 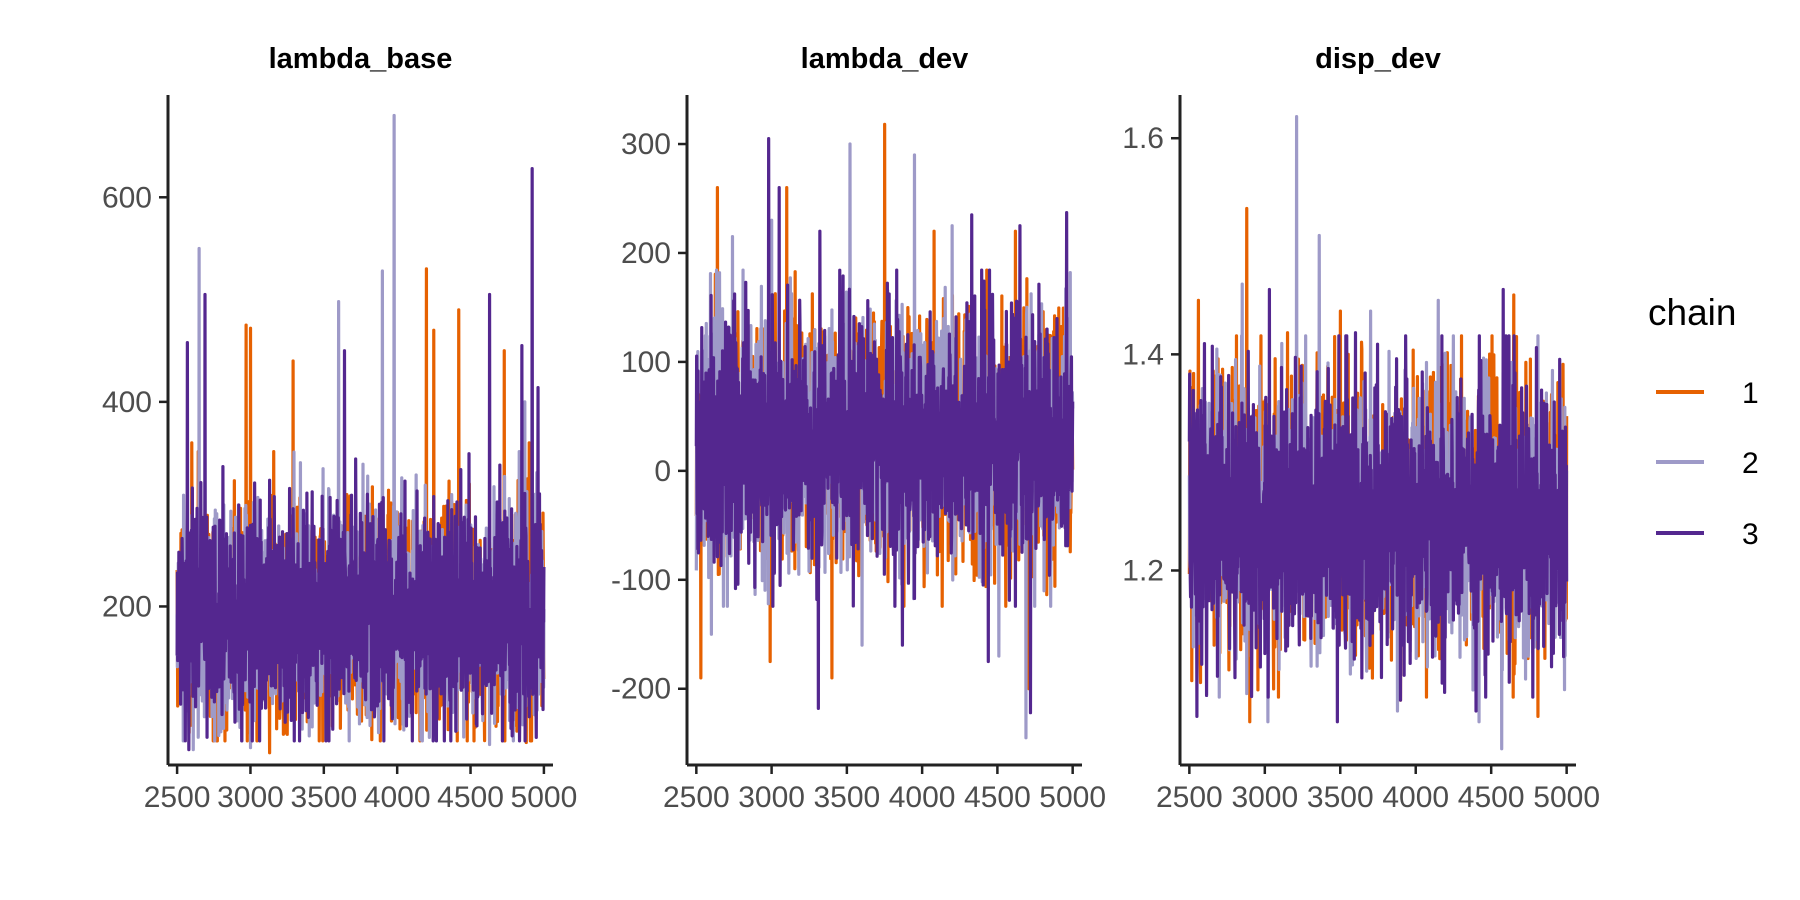 I want to click on y-tick-label-lambda-base: 600, so click(x=127, y=197).